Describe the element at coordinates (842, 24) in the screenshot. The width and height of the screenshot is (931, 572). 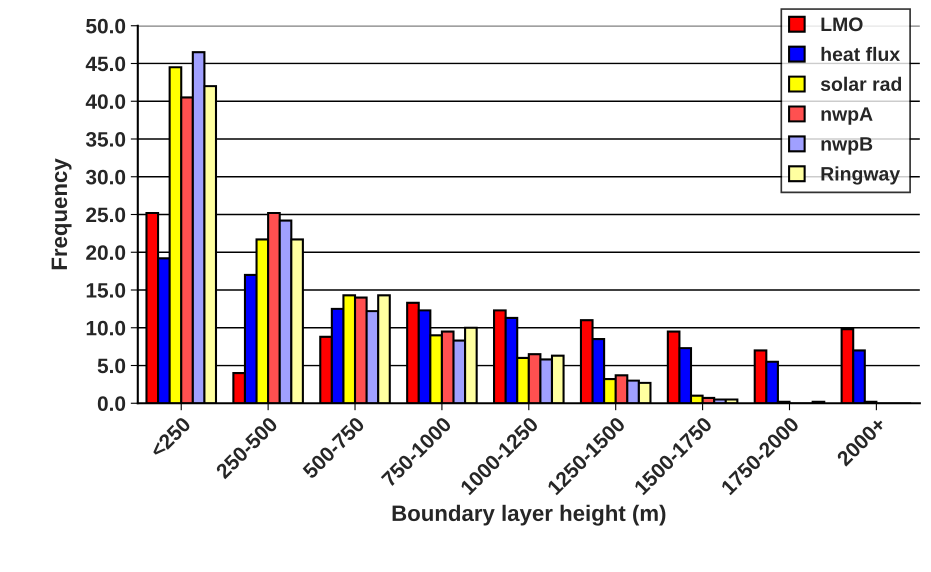
I see `legend-label: LMO` at that location.